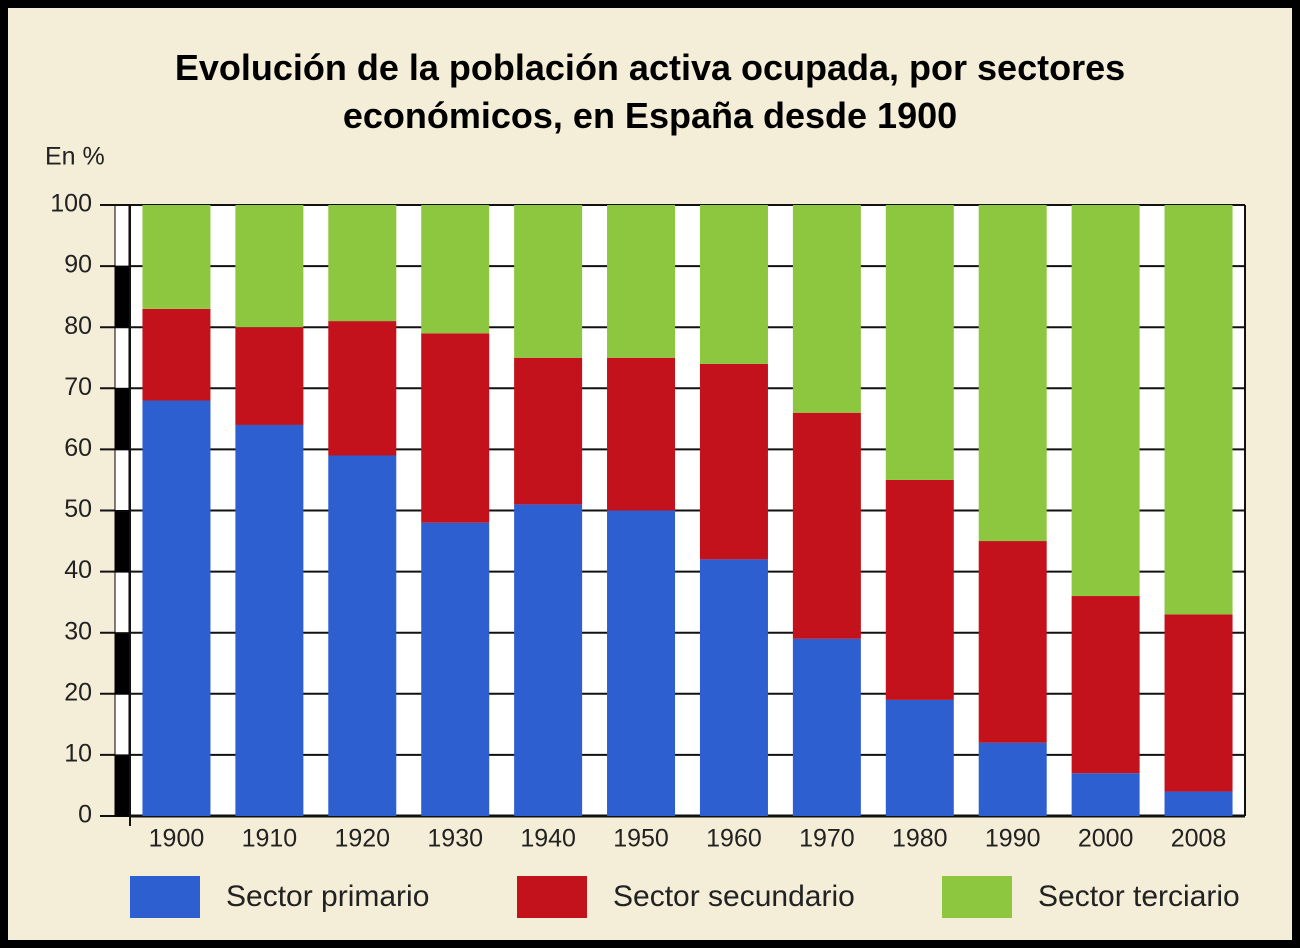 The height and width of the screenshot is (948, 1300). I want to click on x-tick-label: 2008, so click(1199, 839).